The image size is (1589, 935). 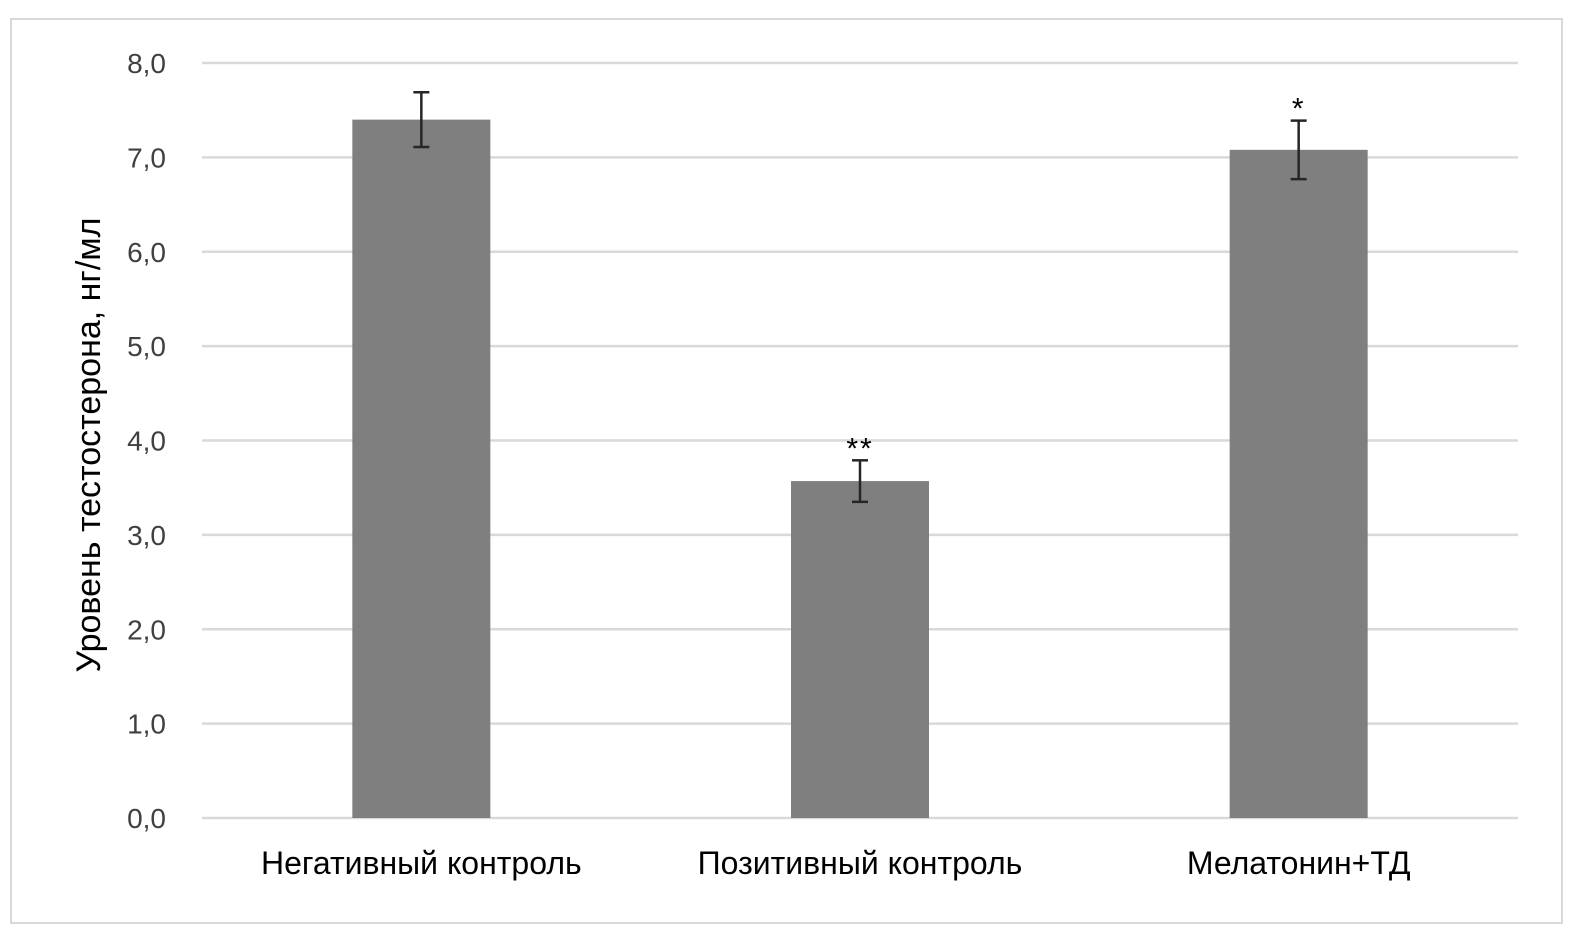 I want to click on significance-mark: **, so click(x=859, y=448).